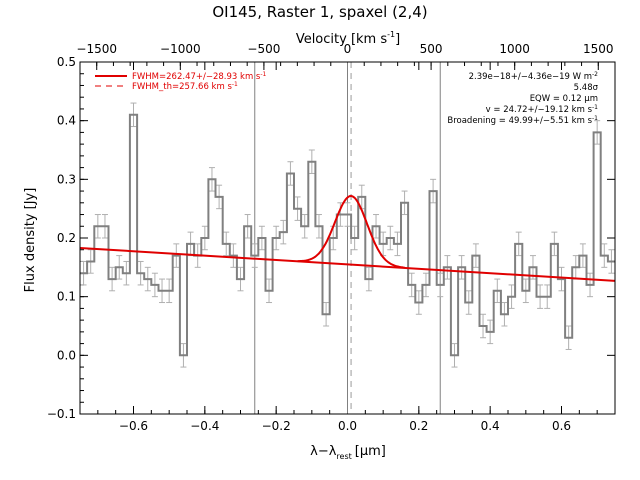 Image resolution: width=640 pixels, height=480 pixels. What do you see at coordinates (348, 49) in the screenshot?
I see `top-tick-label: 0` at bounding box center [348, 49].